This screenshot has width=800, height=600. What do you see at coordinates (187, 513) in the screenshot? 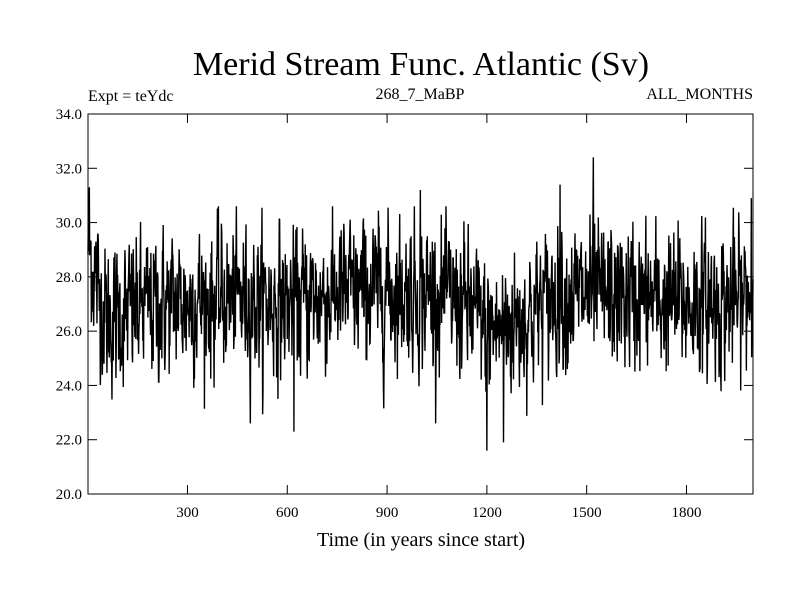
I see `x-tick-label: 300` at bounding box center [187, 513].